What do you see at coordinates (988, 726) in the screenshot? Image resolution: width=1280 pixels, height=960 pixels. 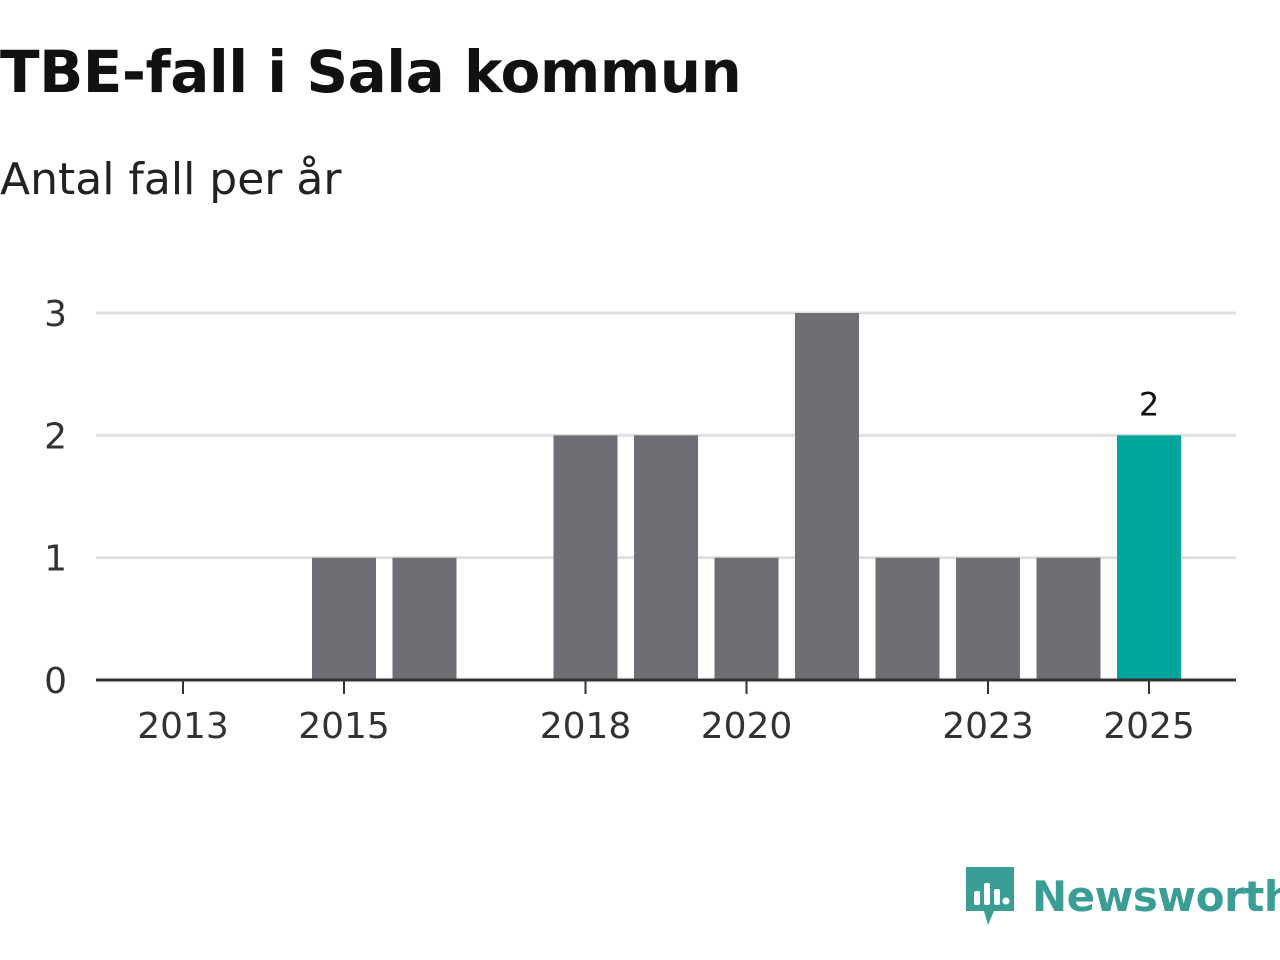 I see `x-tick-label: 2023` at bounding box center [988, 726].